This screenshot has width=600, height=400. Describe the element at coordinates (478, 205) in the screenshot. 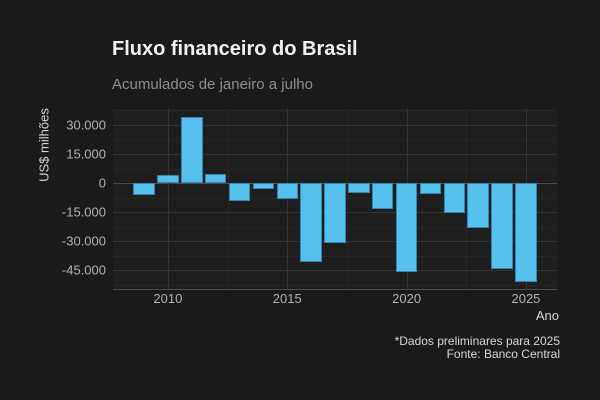

I see `bar-2023` at that location.